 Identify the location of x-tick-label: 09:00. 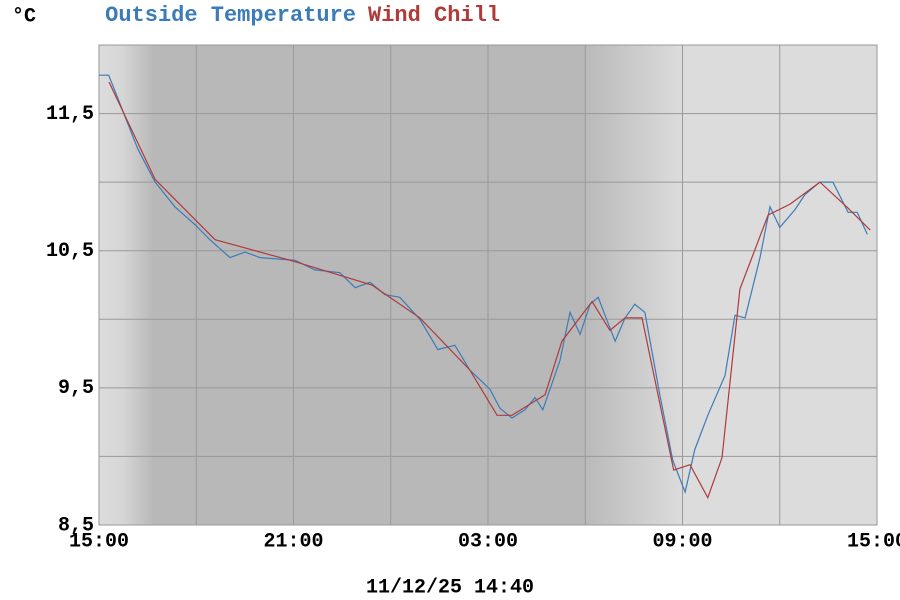
(682, 541).